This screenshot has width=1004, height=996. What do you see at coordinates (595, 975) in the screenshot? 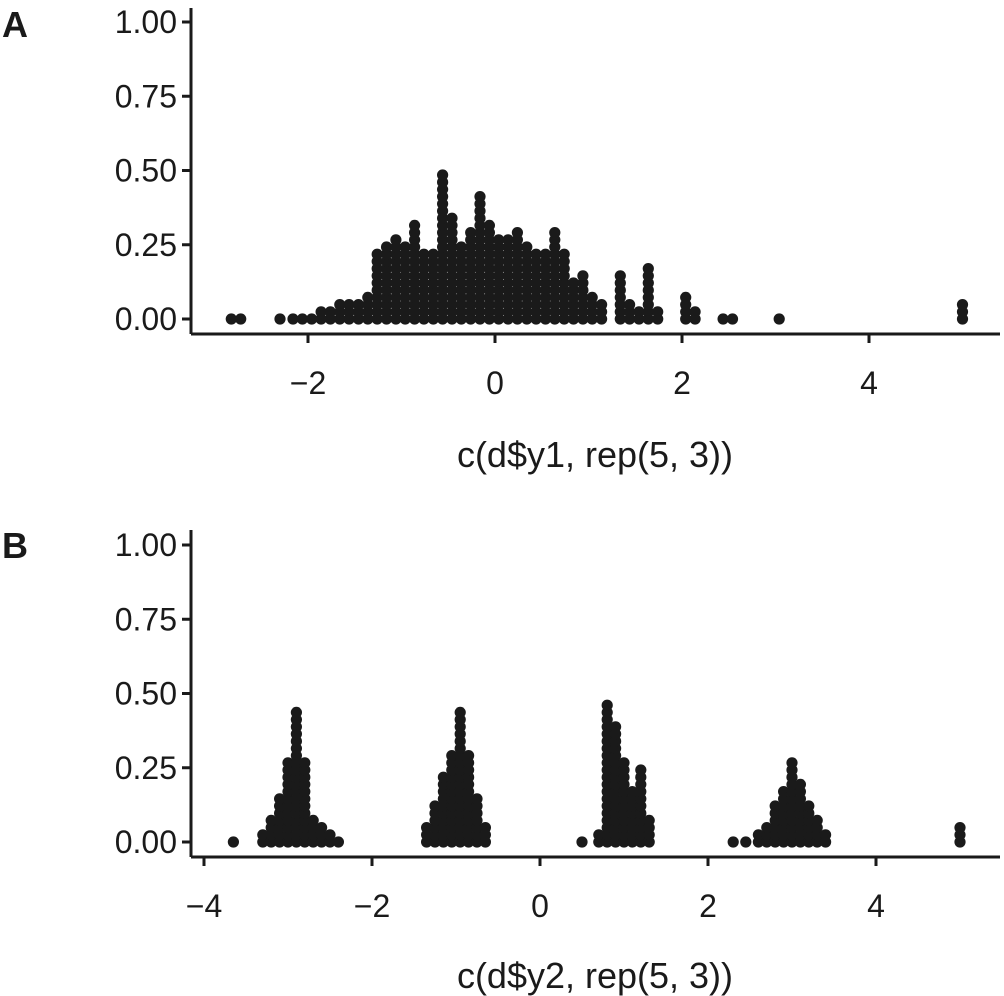
I see `panel-b-x-axis-title: c(d$y2, rep(5, 3))` at bounding box center [595, 975].